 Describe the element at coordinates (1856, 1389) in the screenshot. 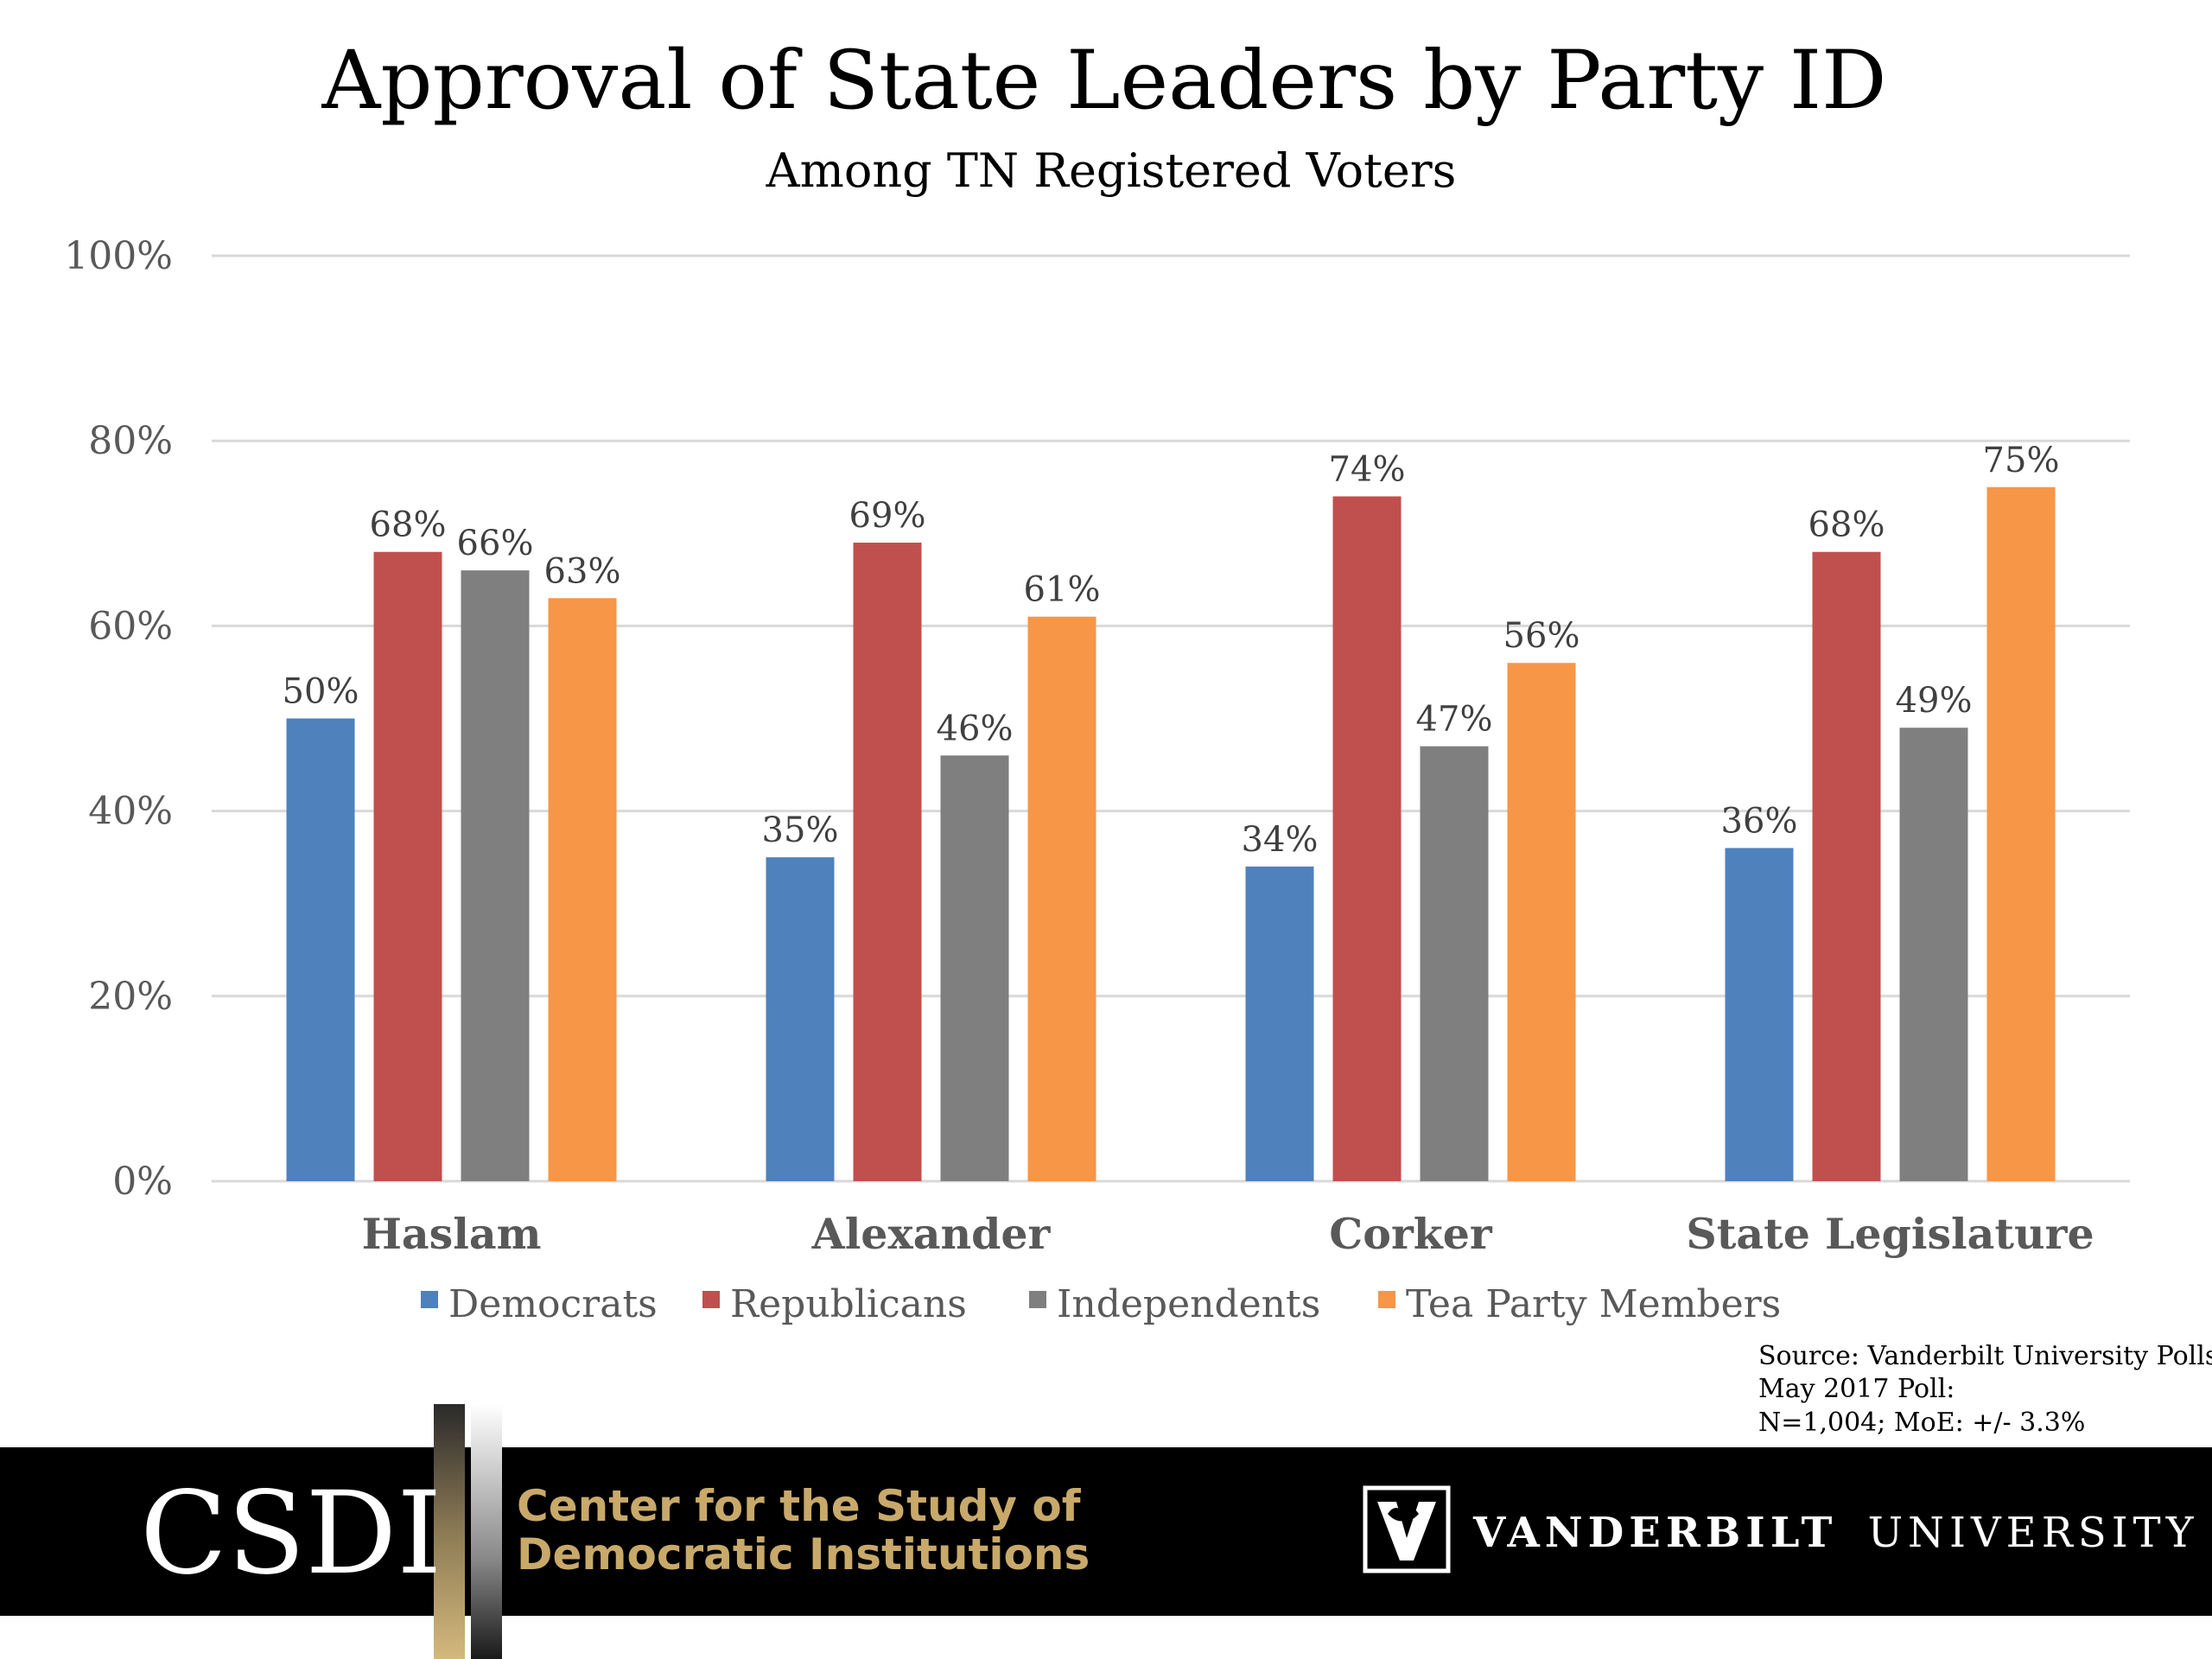

I see `source-line-2: May 2017 Poll:` at that location.